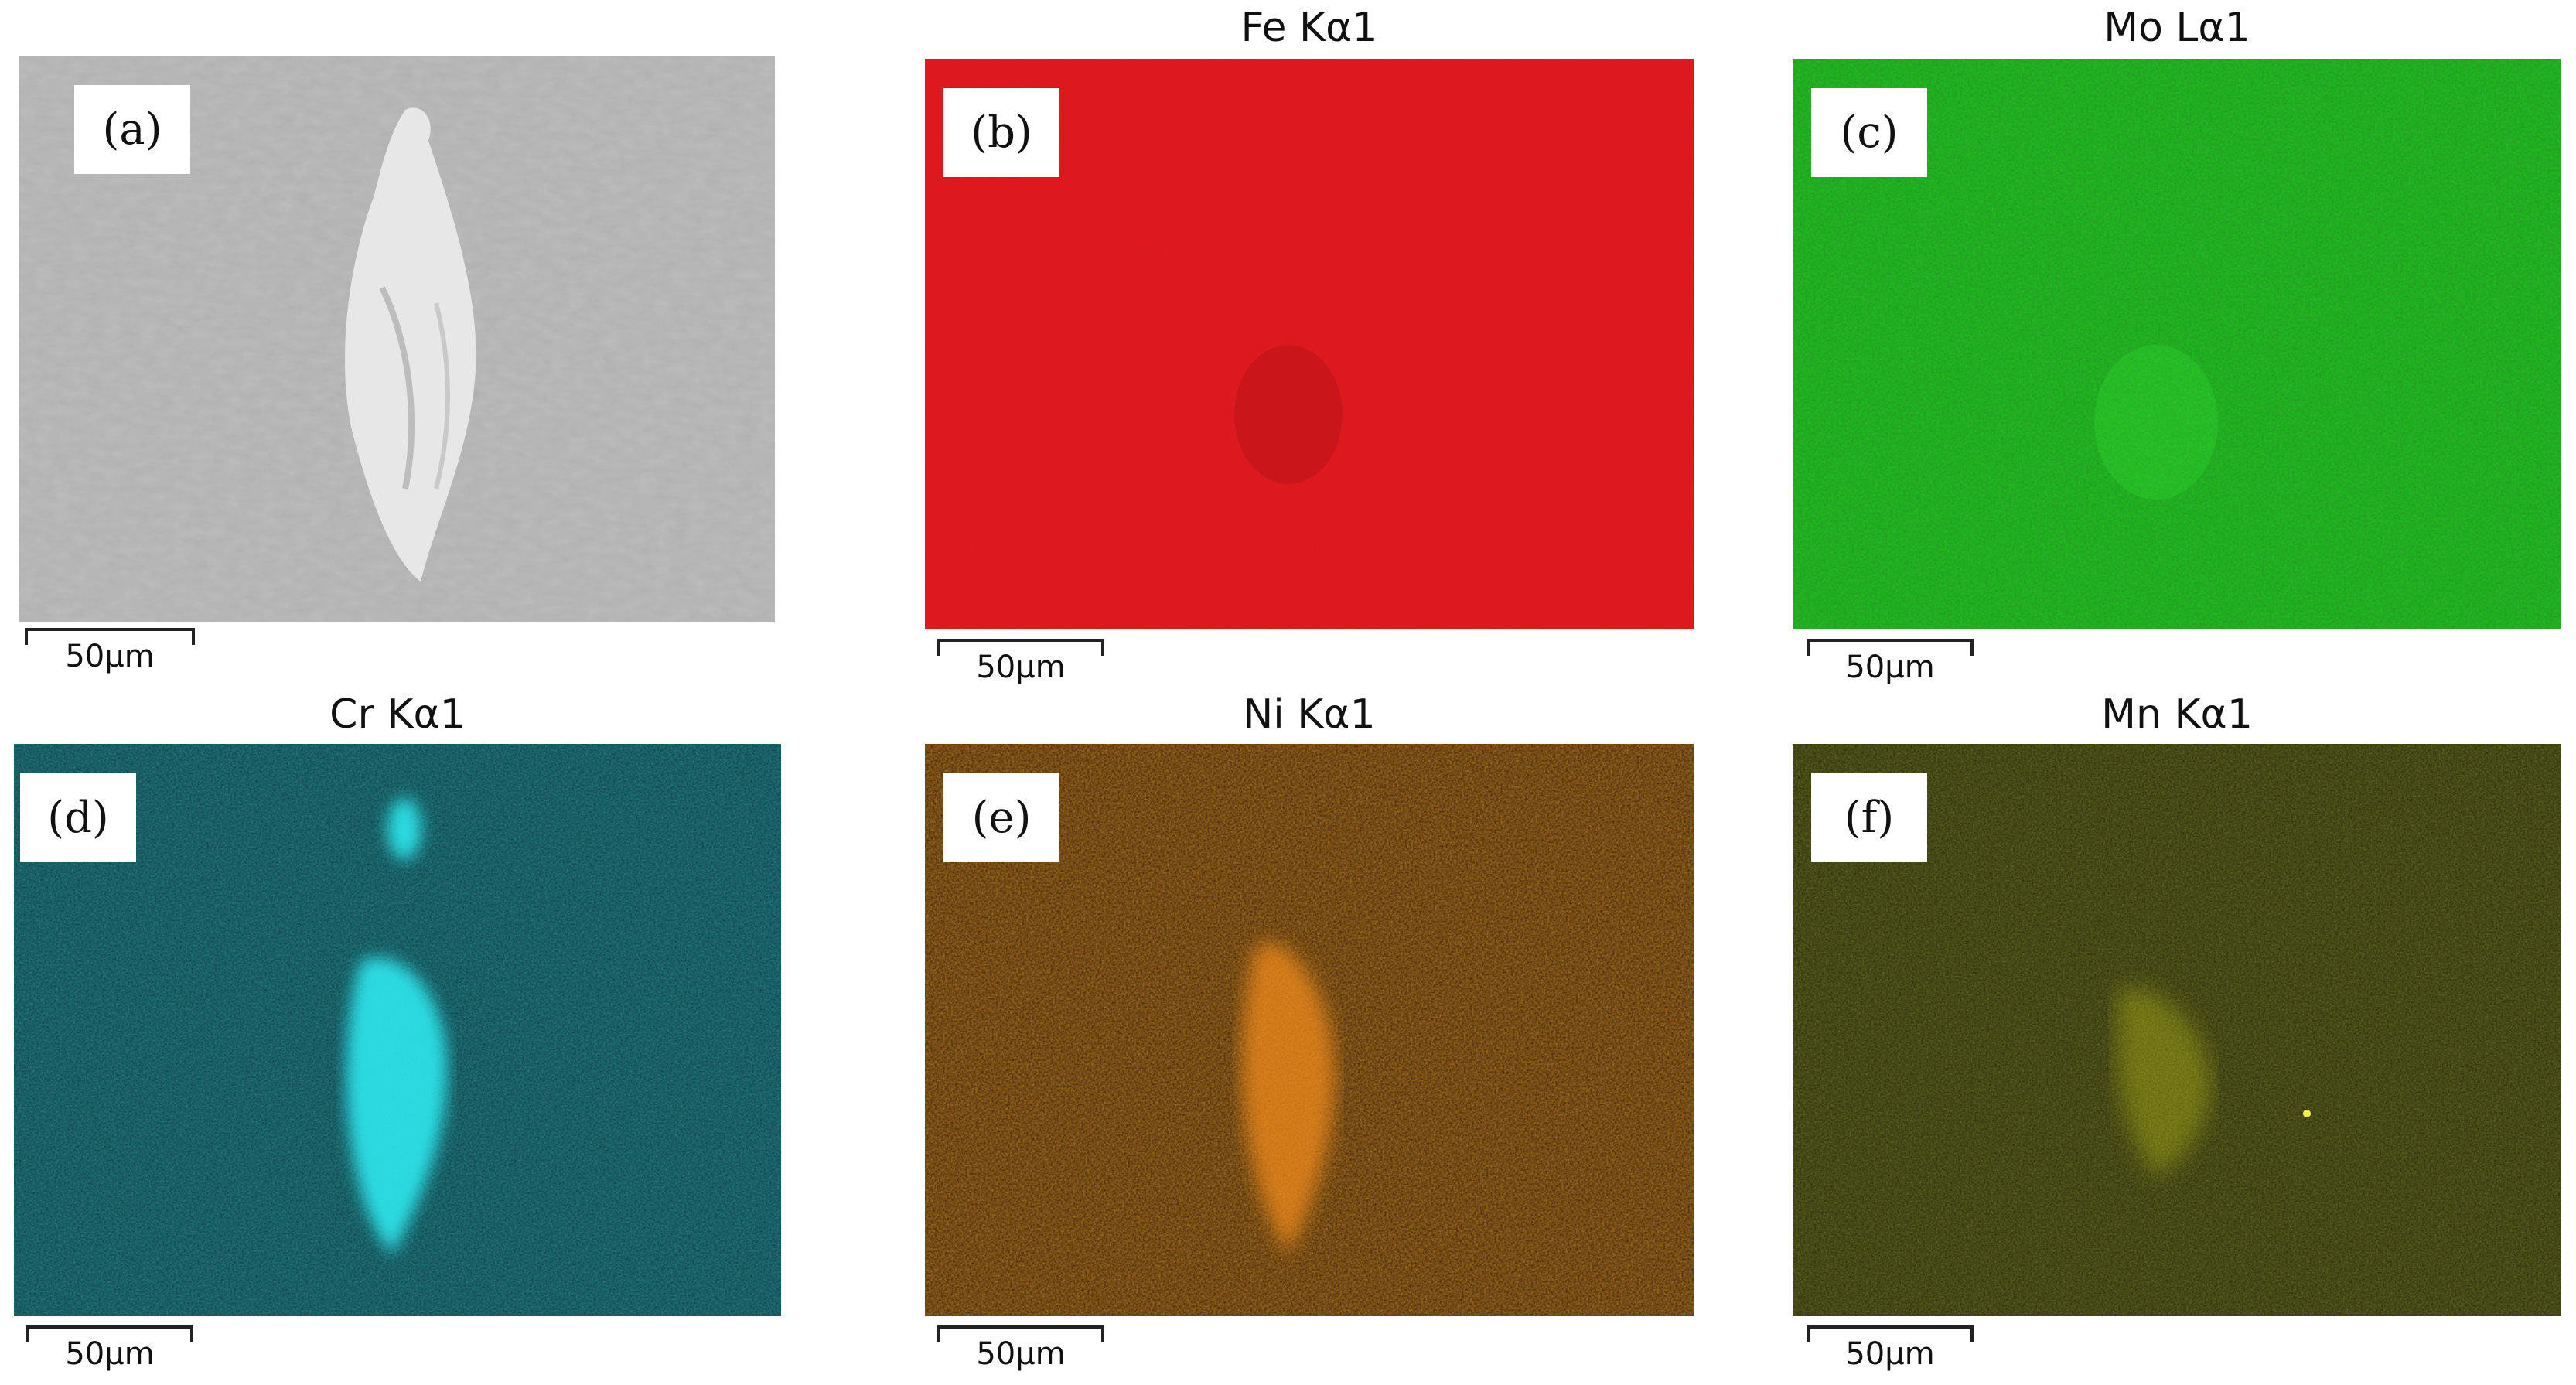 This screenshot has height=1385, width=2576. I want to click on panel-letter: (b), so click(1001, 132).